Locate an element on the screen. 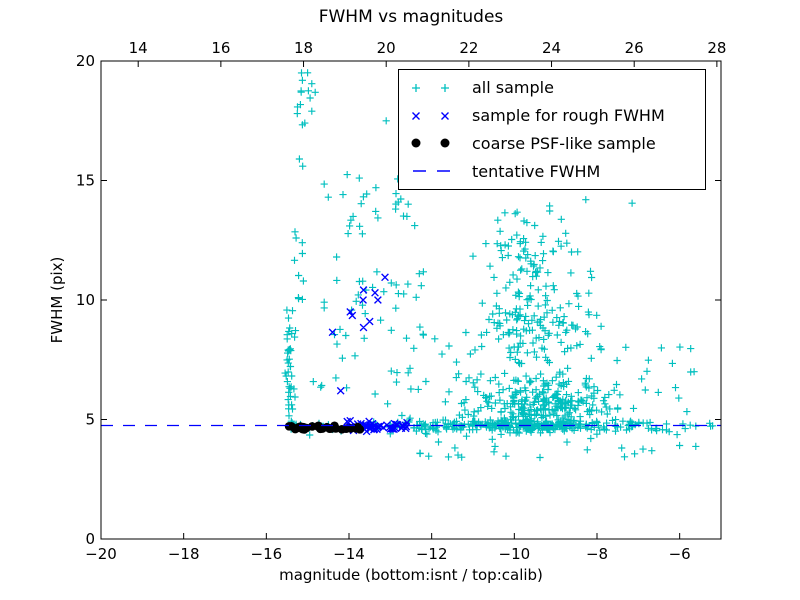 The image size is (800, 600). legend-entry-tentative-fwhm: tentative FWHM is located at coordinates (557, 171).